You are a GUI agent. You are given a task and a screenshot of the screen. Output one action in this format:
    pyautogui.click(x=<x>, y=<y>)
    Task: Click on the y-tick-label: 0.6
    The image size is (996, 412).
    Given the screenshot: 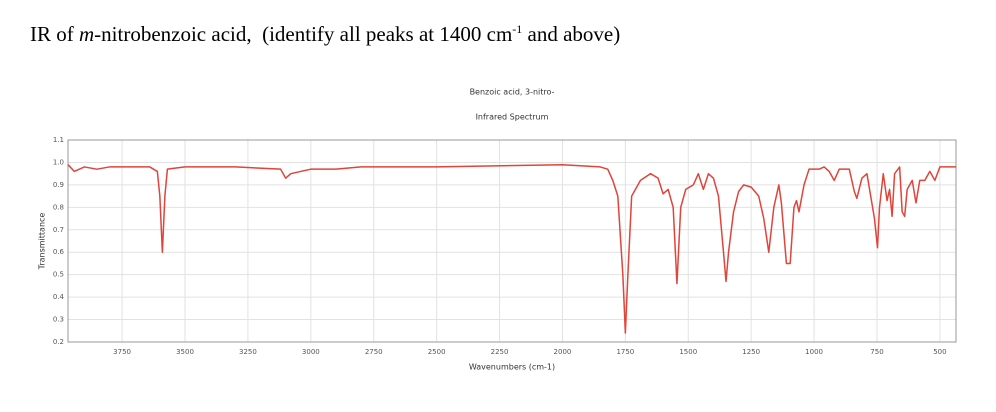 What is the action you would take?
    pyautogui.click(x=59, y=252)
    